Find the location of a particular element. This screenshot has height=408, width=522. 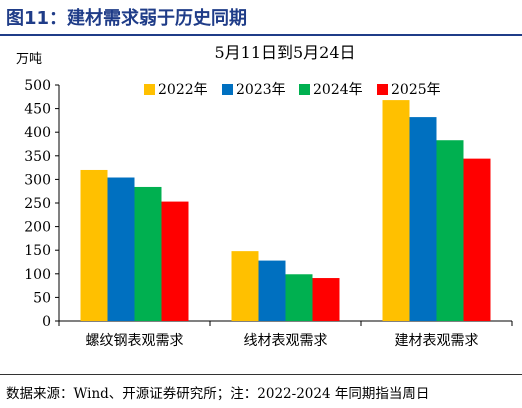

y-tick-label: 250 is located at coordinates (37, 204).